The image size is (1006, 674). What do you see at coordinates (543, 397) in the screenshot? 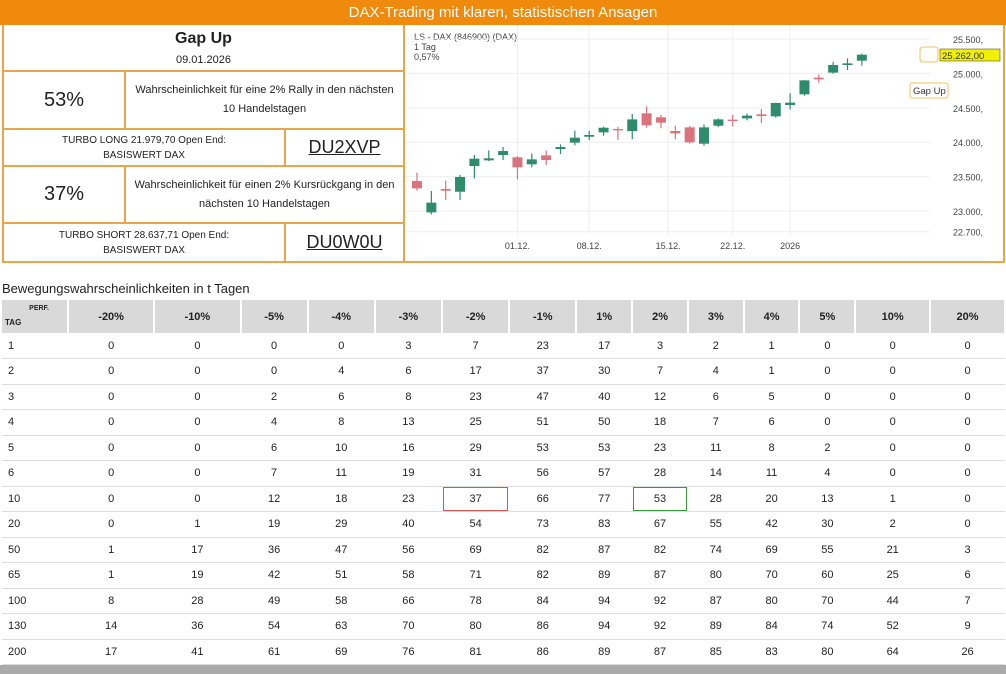
I see `probability-cell: 47` at bounding box center [543, 397].